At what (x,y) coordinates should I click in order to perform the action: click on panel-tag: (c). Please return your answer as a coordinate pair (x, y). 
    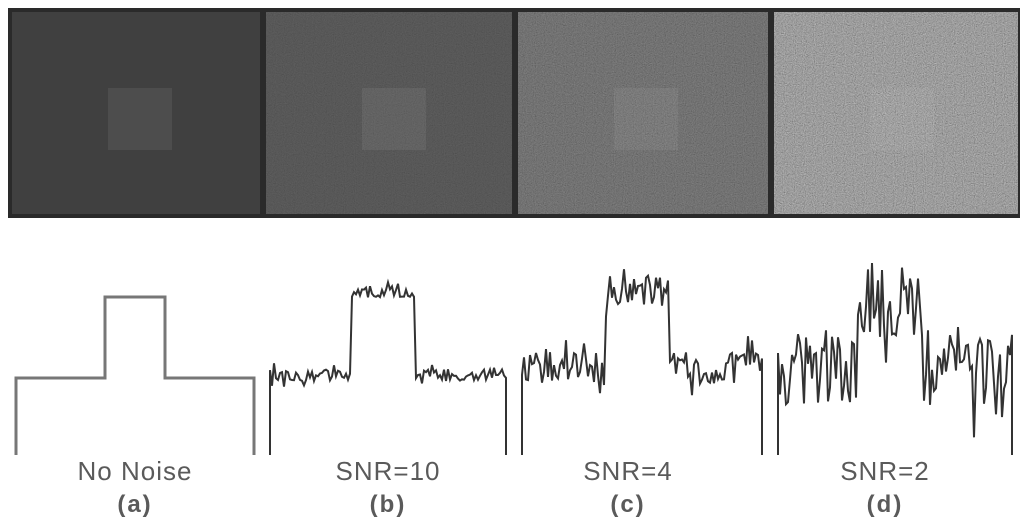
    Looking at the image, I should click on (627, 504).